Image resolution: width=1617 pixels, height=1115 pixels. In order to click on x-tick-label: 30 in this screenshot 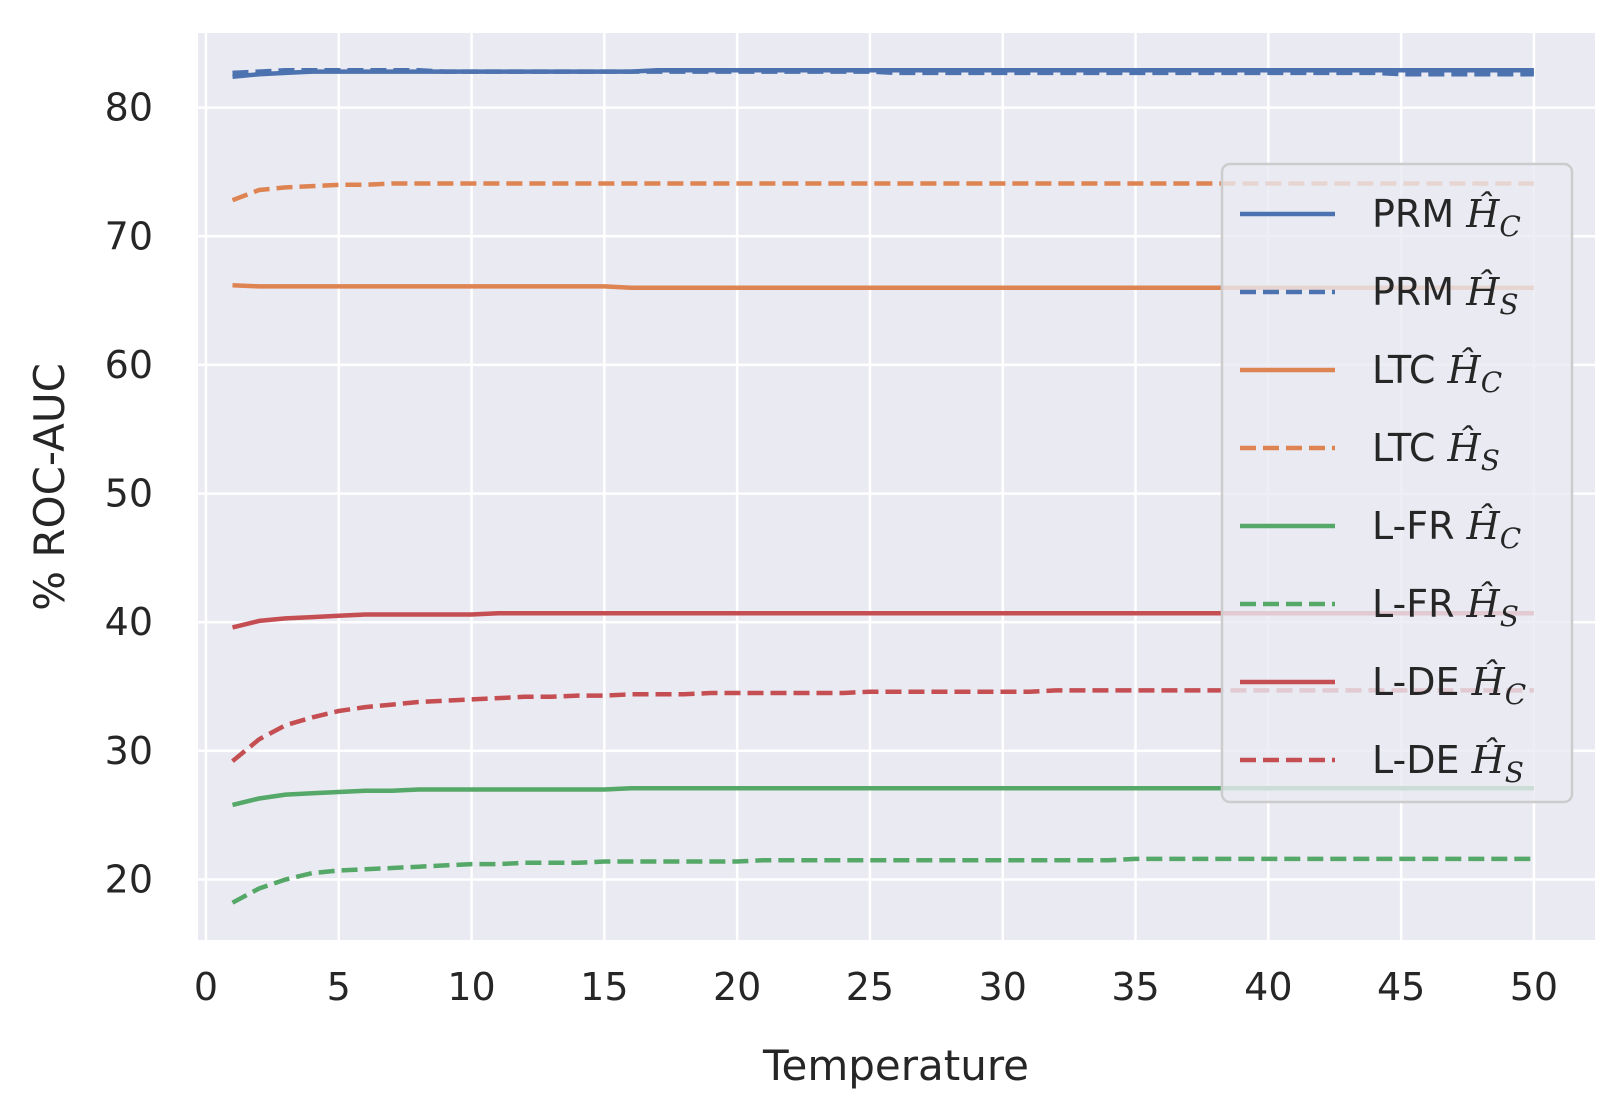, I will do `click(1003, 987)`.